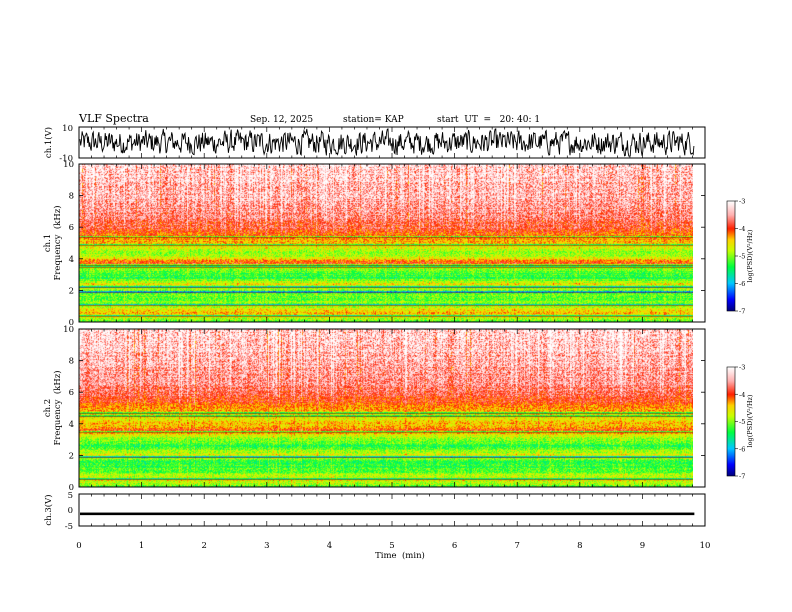 The height and width of the screenshot is (612, 792). What do you see at coordinates (67, 129) in the screenshot?
I see `ch1-waveform-ytick-top: 10` at bounding box center [67, 129].